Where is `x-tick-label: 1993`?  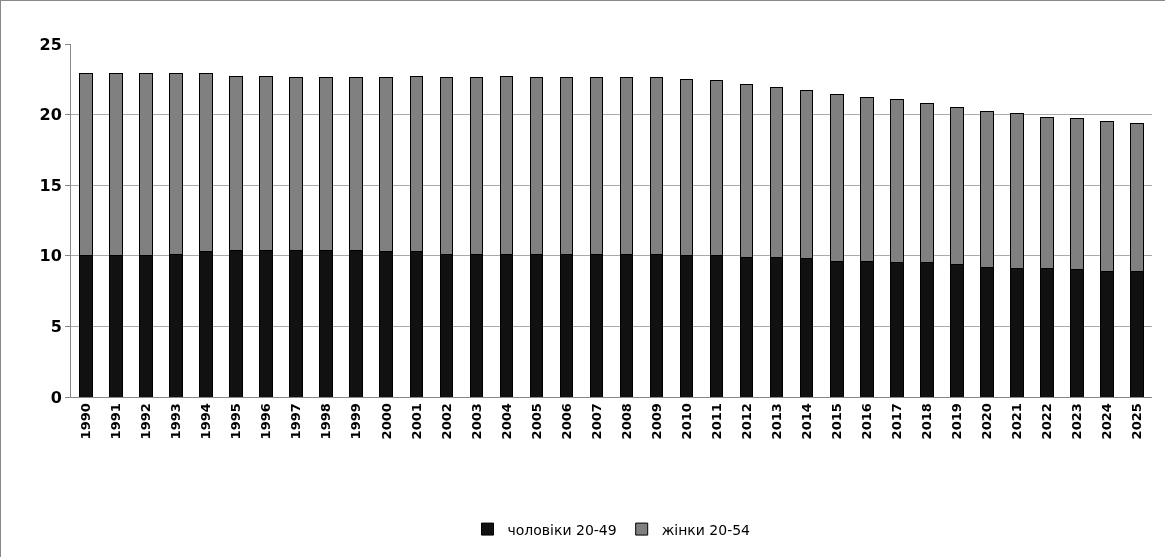
x-tick-label: 1993 is located at coordinates (176, 421).